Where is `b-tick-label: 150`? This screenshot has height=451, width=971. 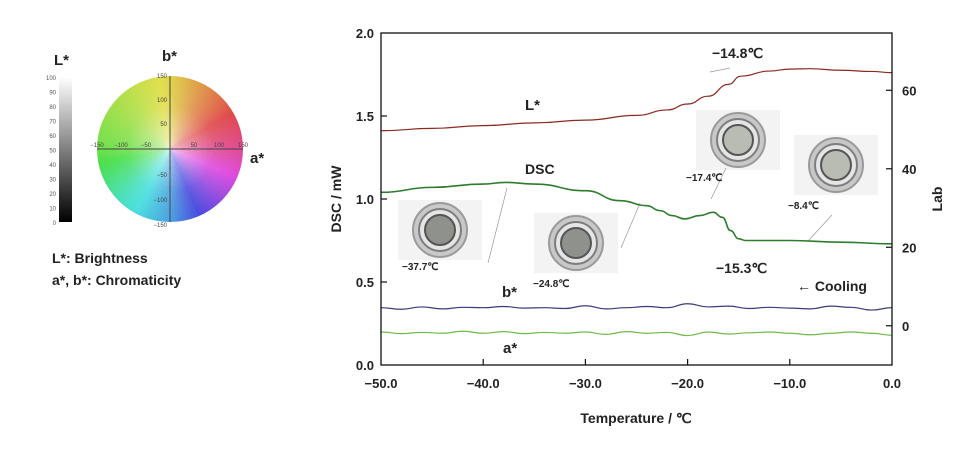 b-tick-label: 150 is located at coordinates (162, 77).